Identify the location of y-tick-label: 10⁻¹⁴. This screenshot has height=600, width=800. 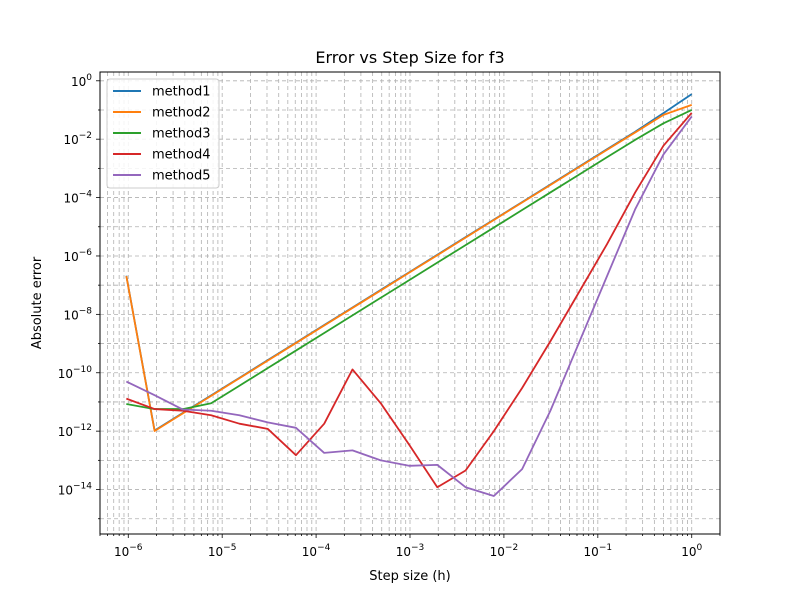
(75, 490).